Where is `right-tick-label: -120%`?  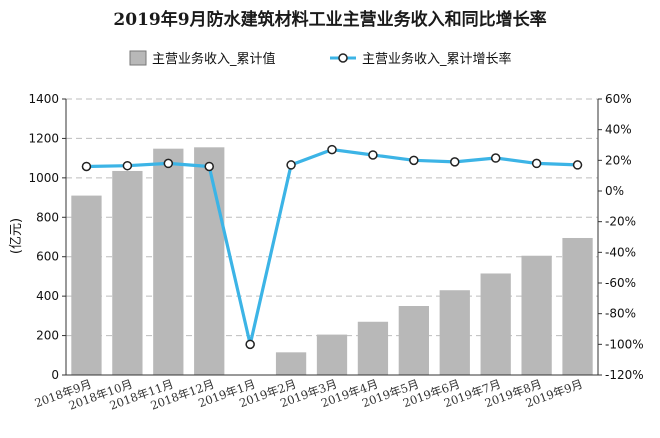 right-tick-label: -120% is located at coordinates (624, 375).